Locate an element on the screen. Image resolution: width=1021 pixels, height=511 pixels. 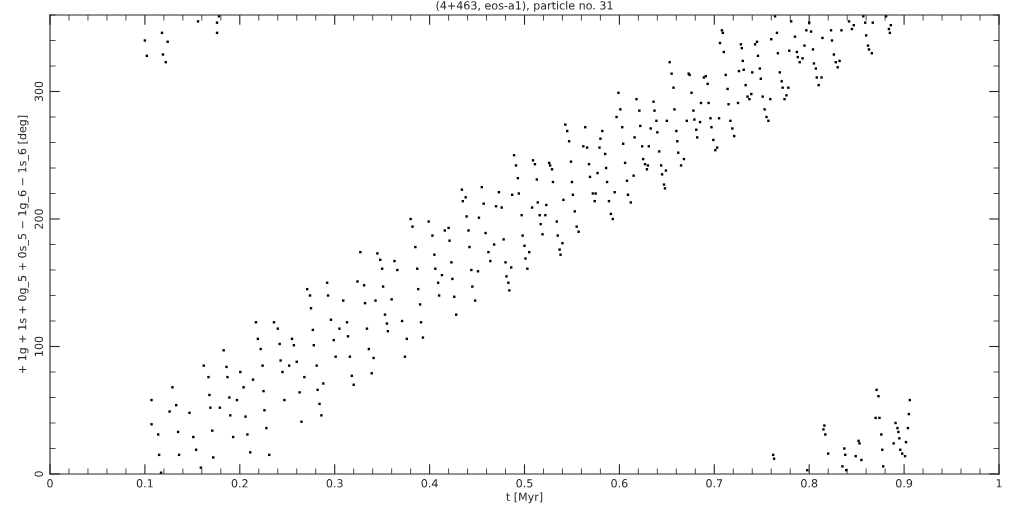
y-tick-label: 300 is located at coordinates (38, 91).